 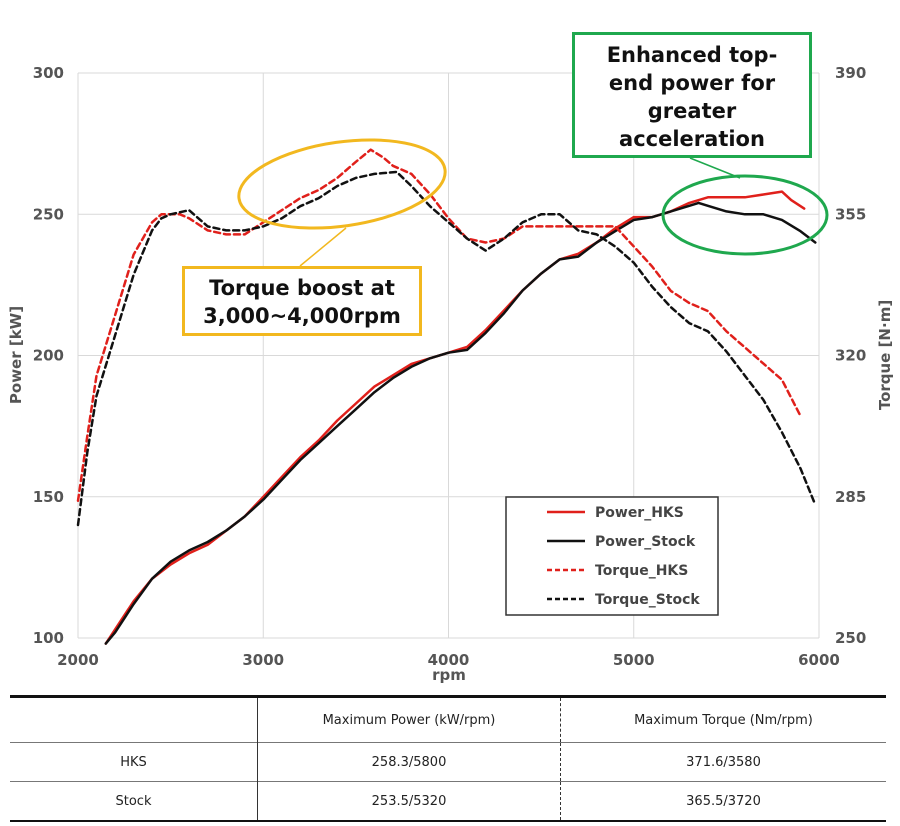 What do you see at coordinates (342, 184) in the screenshot?
I see `torque-boost-ellipse` at bounding box center [342, 184].